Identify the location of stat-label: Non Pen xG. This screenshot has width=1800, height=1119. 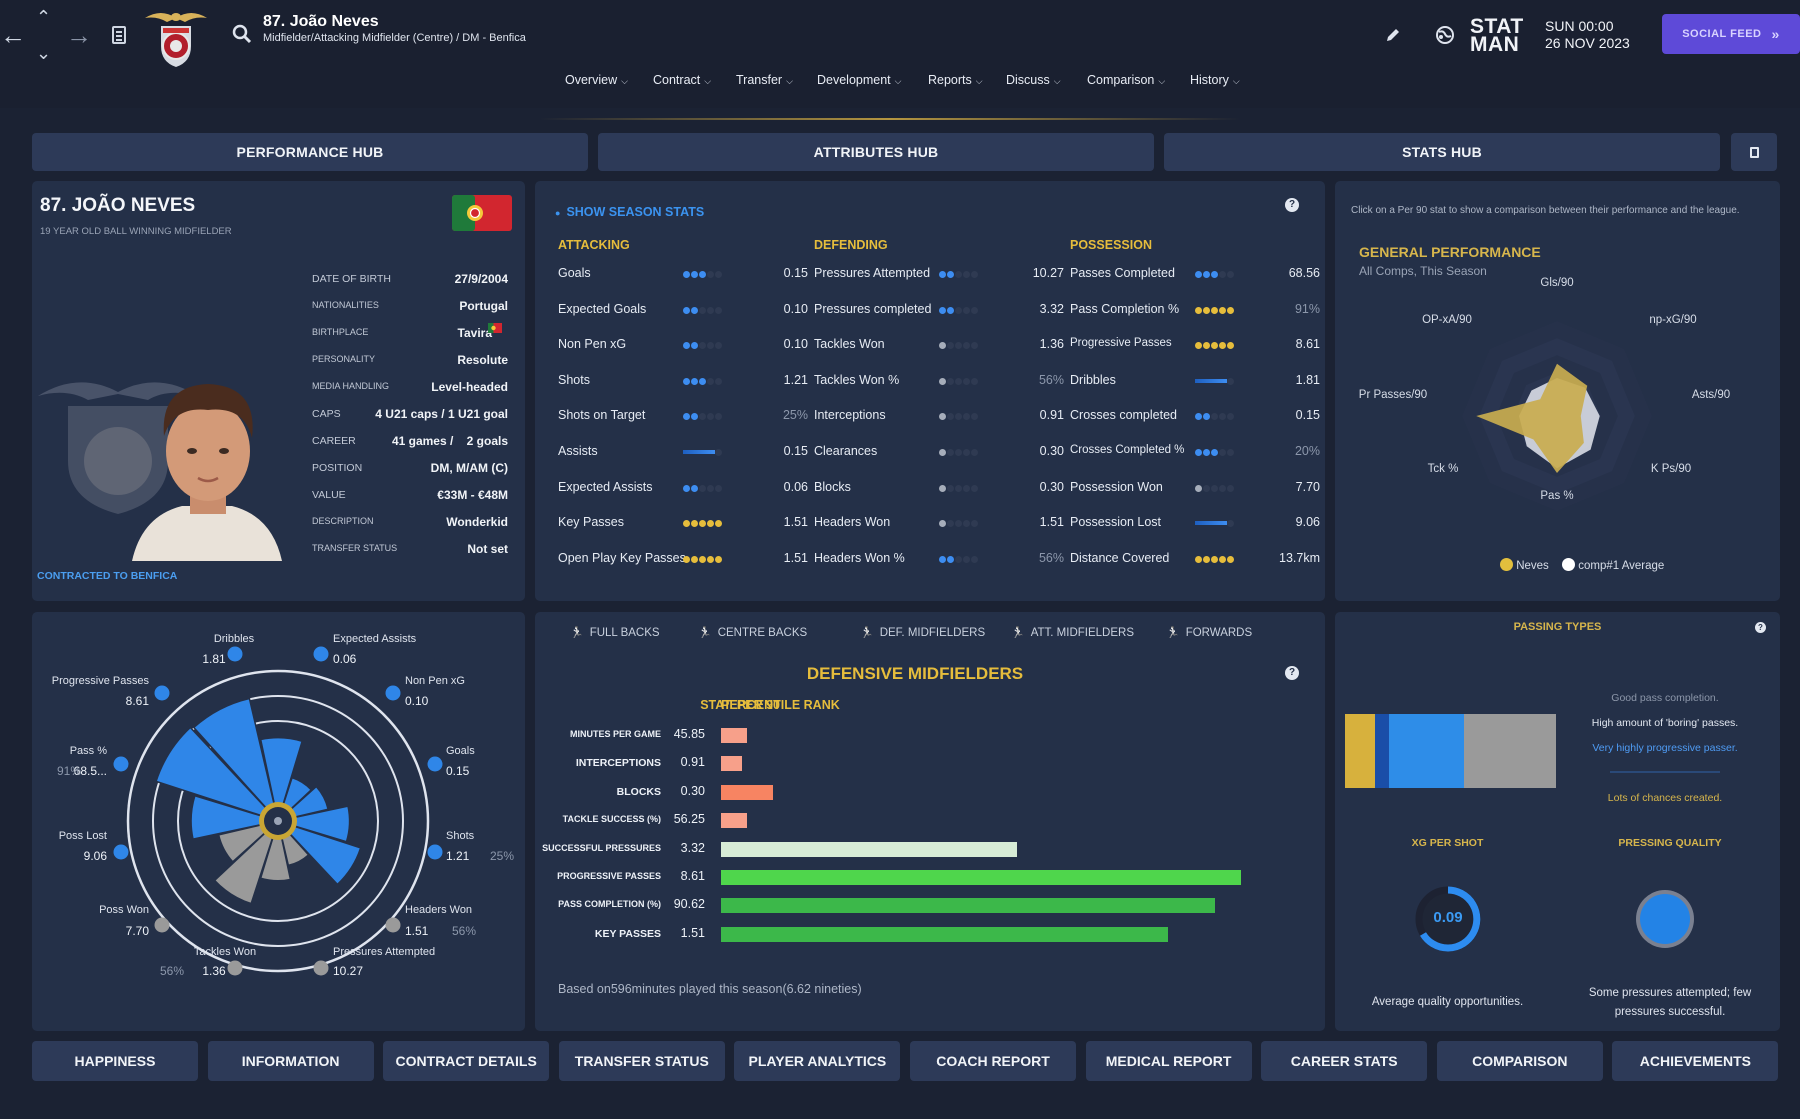
(592, 344).